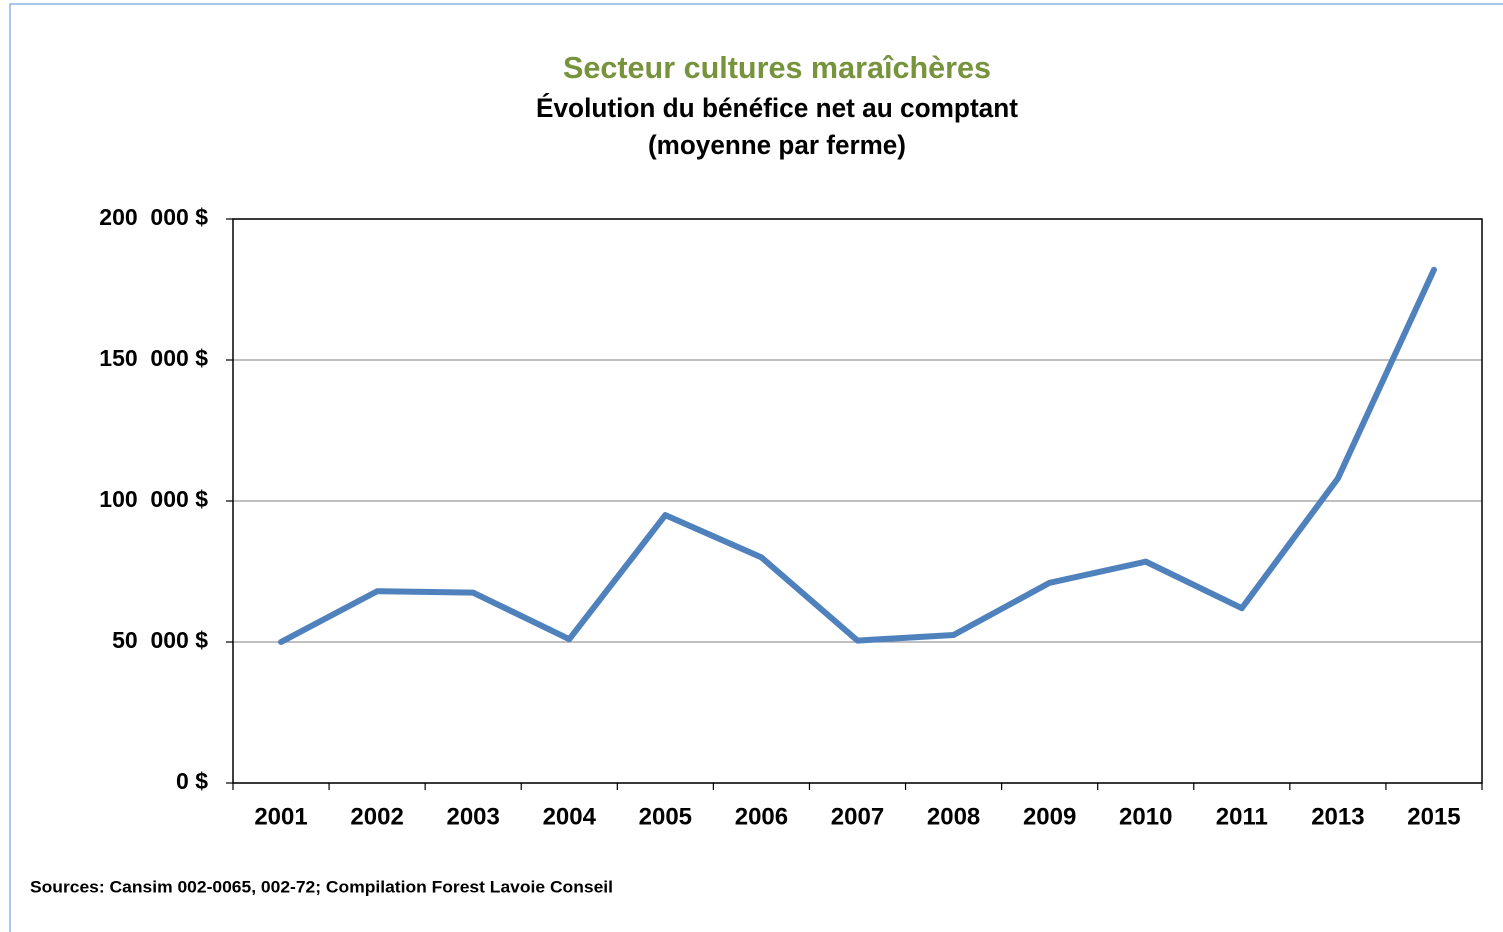 This screenshot has width=1503, height=932. Describe the element at coordinates (192, 781) in the screenshot. I see `y-tick-label: 0 $` at that location.